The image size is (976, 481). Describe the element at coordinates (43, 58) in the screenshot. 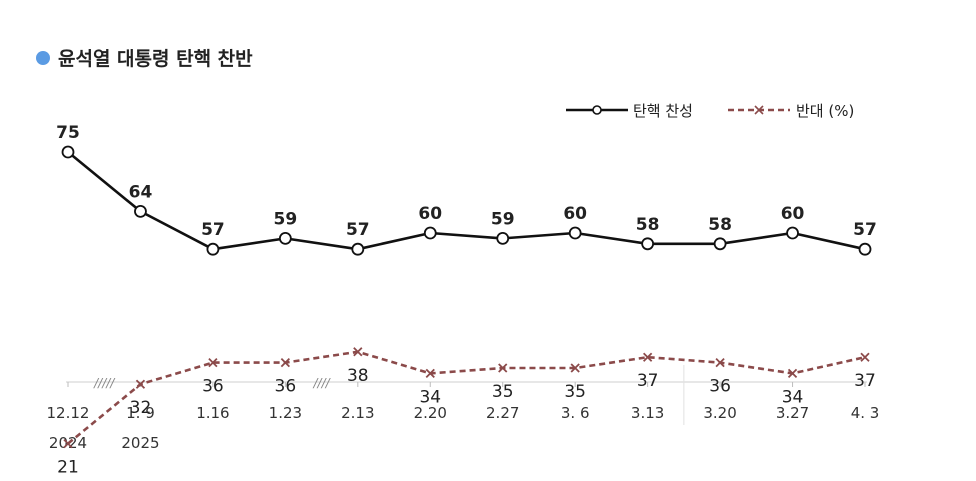

I see `title-bullet-icon` at that location.